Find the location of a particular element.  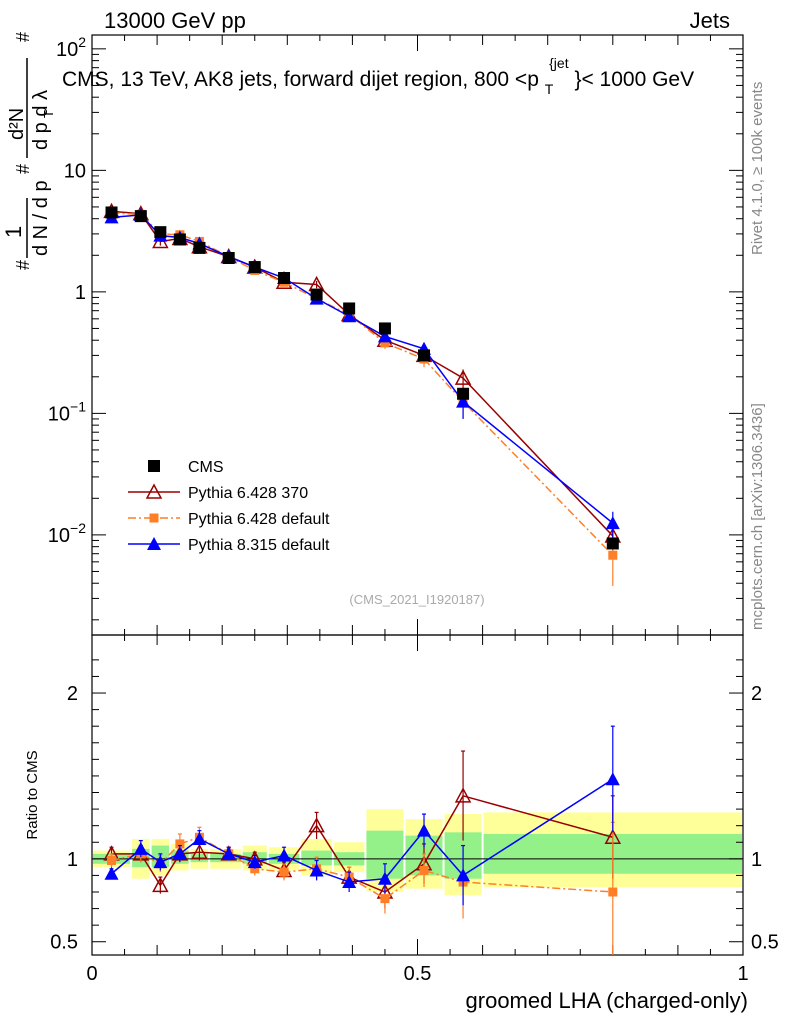

ylabel-bottom: d N / d p is located at coordinates (41, 218).